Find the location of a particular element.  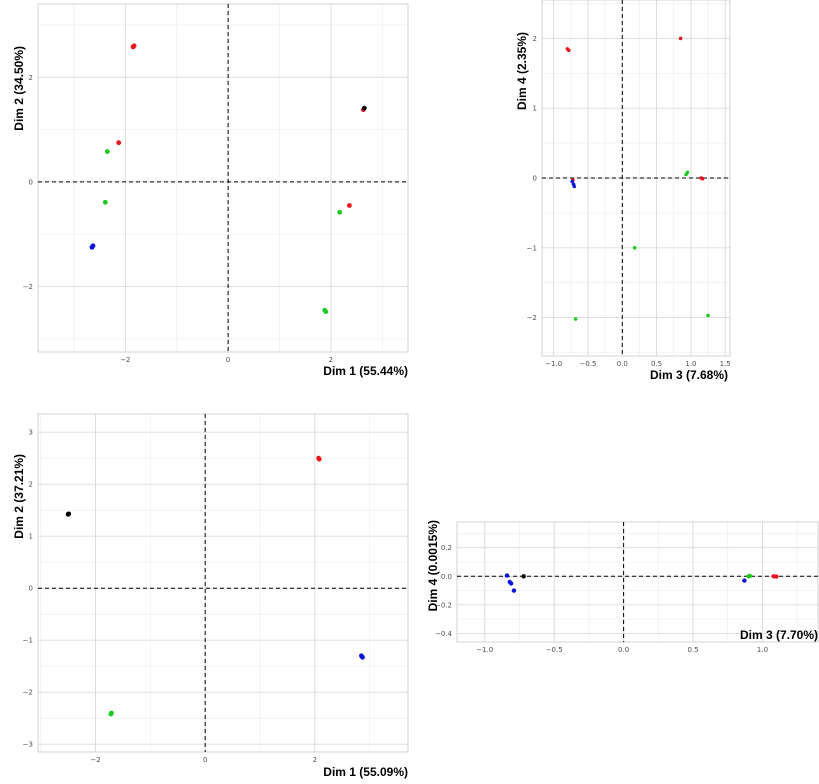

y-tick-label: −0.2 is located at coordinates (443, 605).